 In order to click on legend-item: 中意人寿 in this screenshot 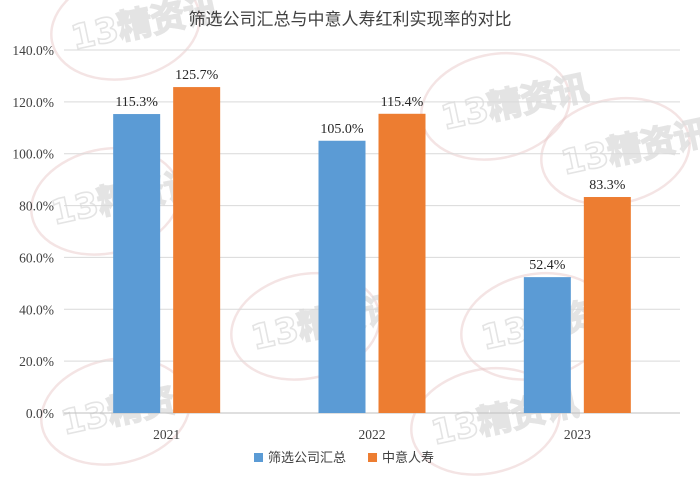, I will do `click(401, 458)`.